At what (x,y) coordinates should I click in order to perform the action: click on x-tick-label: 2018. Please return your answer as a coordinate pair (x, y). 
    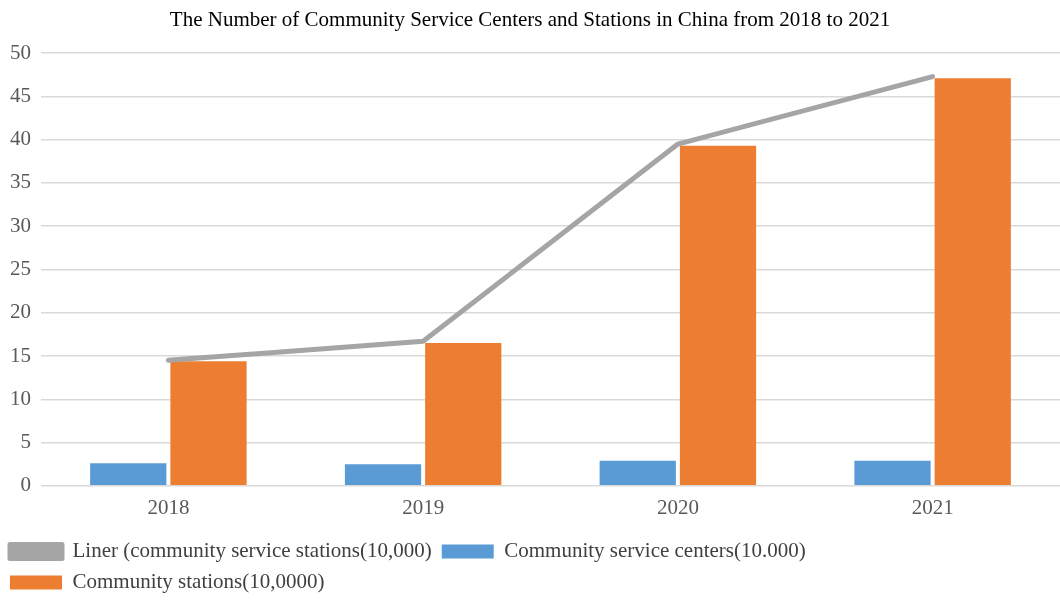
    Looking at the image, I should click on (168, 506).